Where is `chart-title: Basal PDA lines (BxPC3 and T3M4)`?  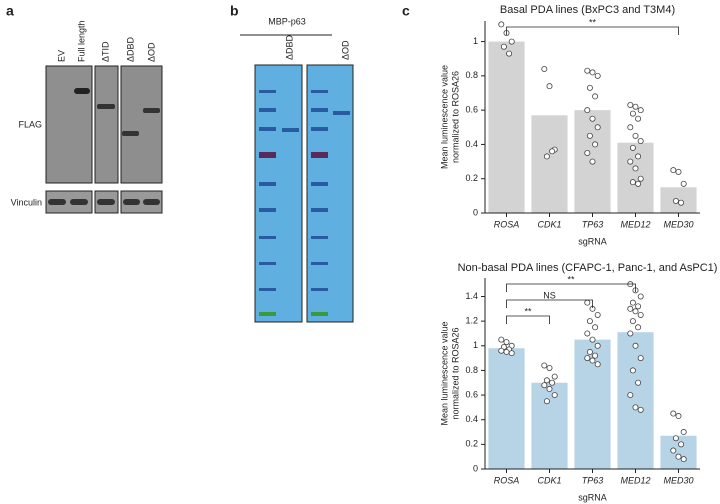
chart-title: Basal PDA lines (BxPC3 and T3M4) is located at coordinates (587, 10).